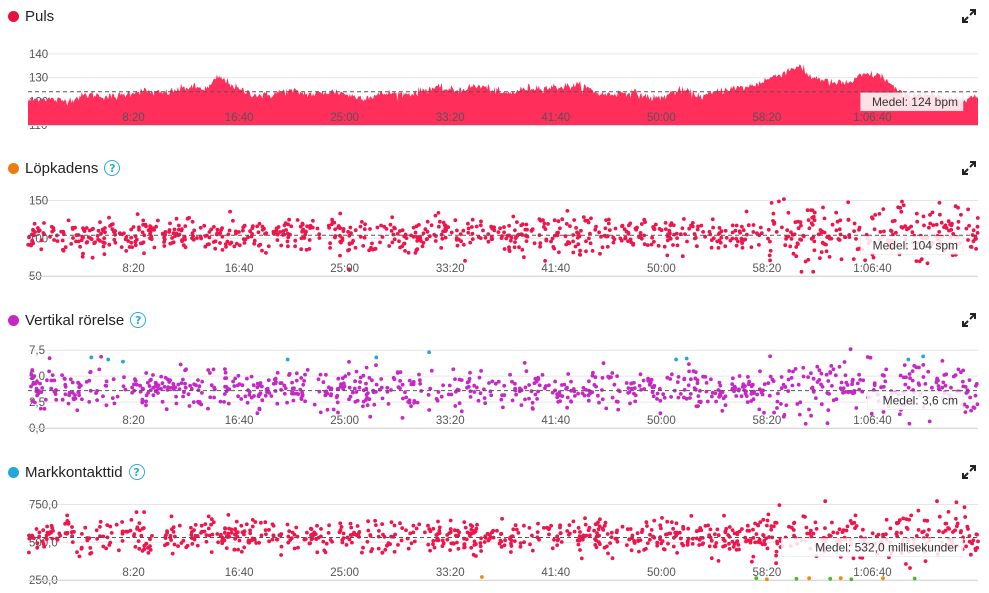 The width and height of the screenshot is (989, 593). I want to click on x-tick-label: 50:00, so click(661, 573).